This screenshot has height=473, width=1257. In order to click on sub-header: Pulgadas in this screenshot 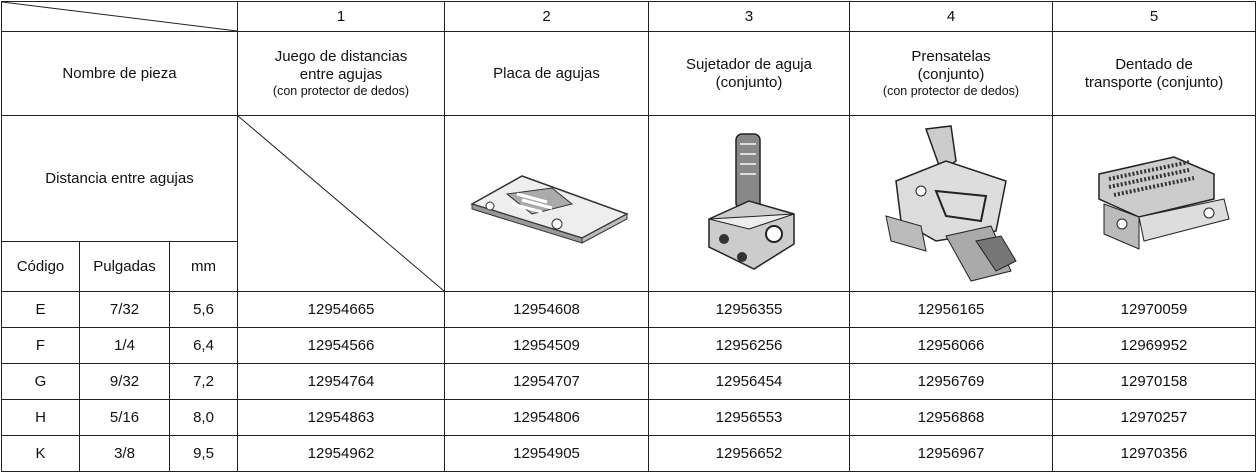, I will do `click(124, 266)`.